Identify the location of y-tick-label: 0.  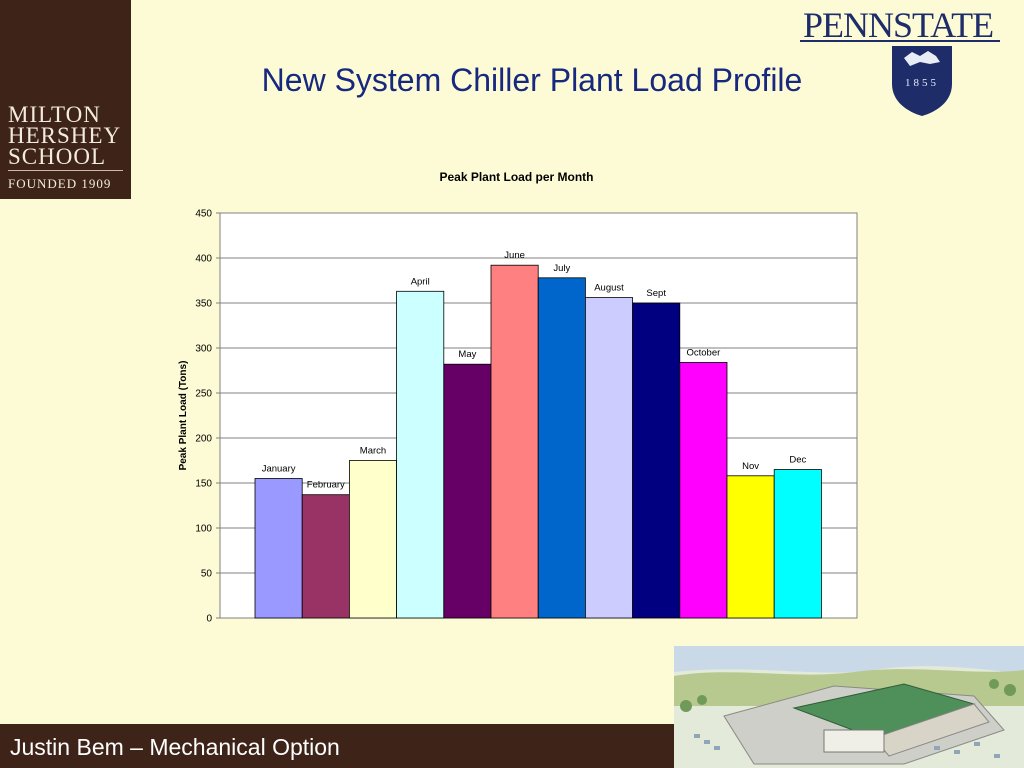
(209, 619).